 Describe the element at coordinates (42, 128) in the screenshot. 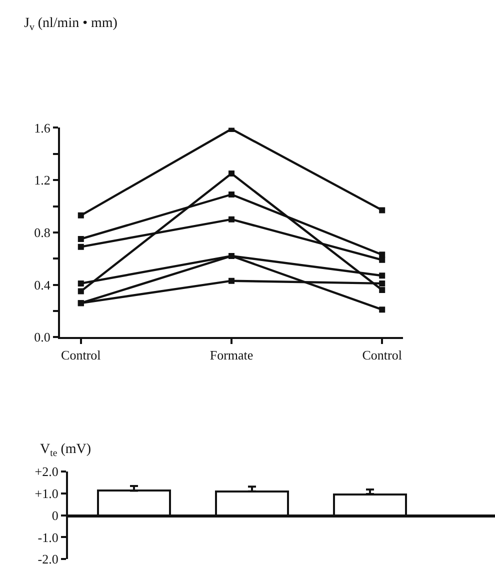

I see `y-tick-label: 1.6` at that location.